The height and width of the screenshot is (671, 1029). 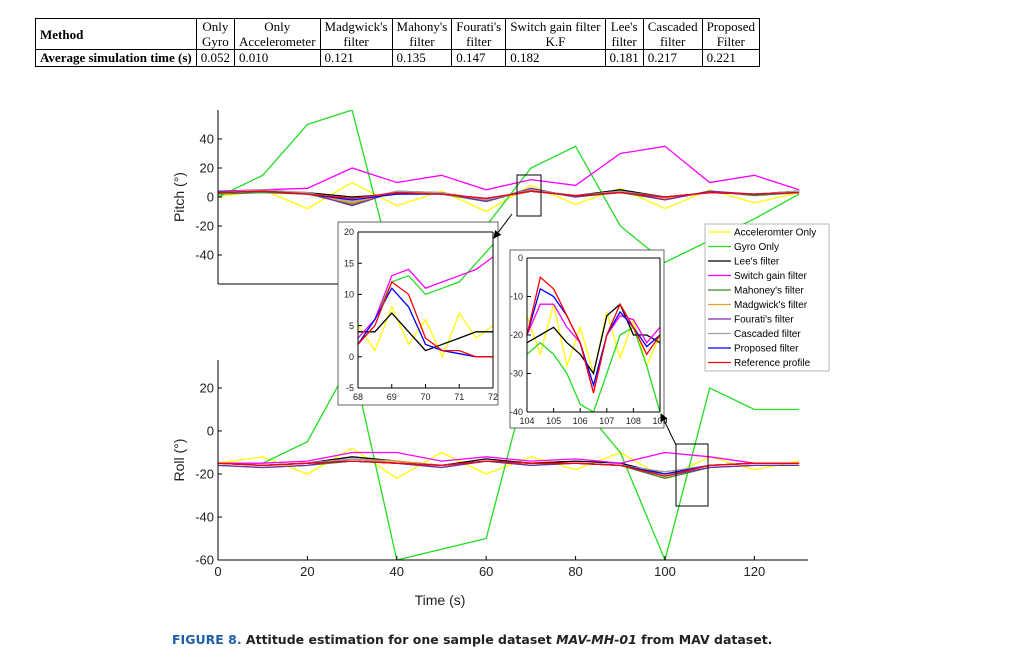 What do you see at coordinates (659, 421) in the screenshot?
I see `x-tick-label: 109` at bounding box center [659, 421].